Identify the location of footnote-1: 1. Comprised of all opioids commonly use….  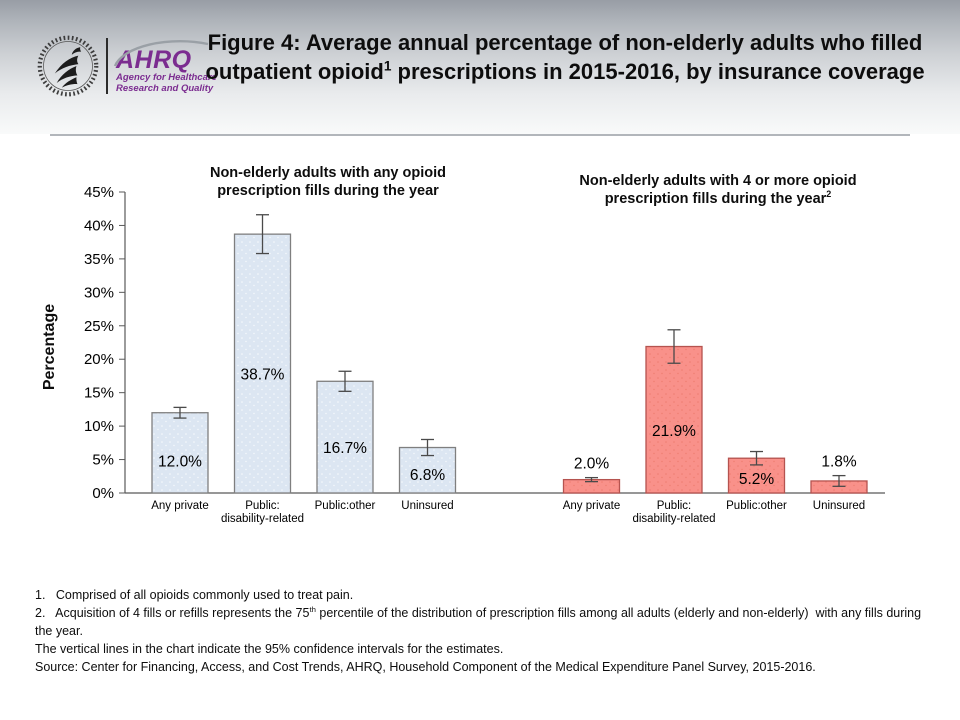
(194, 595).